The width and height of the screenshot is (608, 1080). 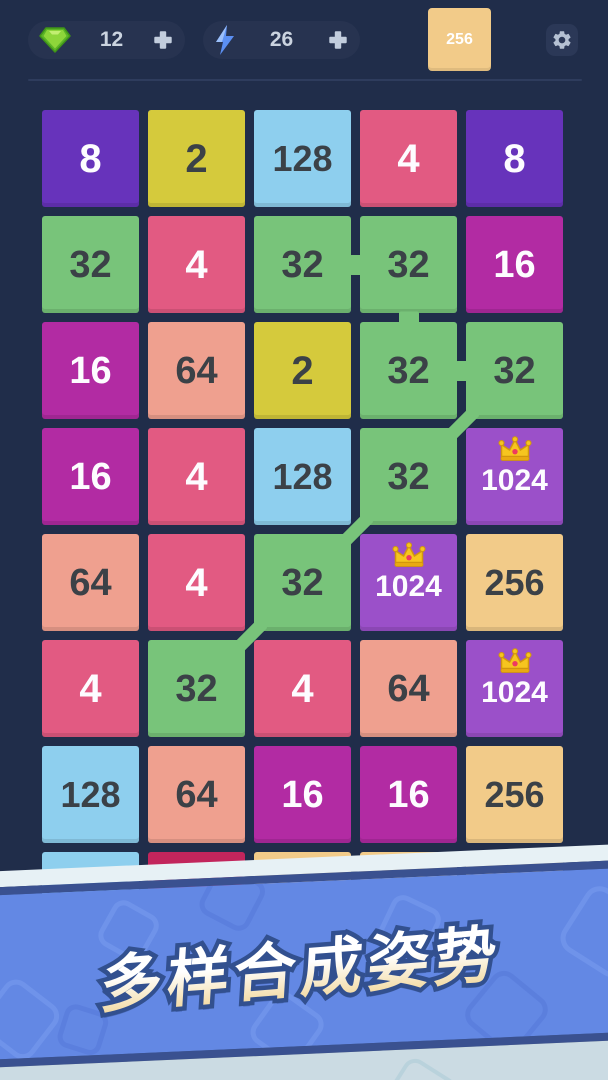 I want to click on add-energy-button, so click(x=338, y=40).